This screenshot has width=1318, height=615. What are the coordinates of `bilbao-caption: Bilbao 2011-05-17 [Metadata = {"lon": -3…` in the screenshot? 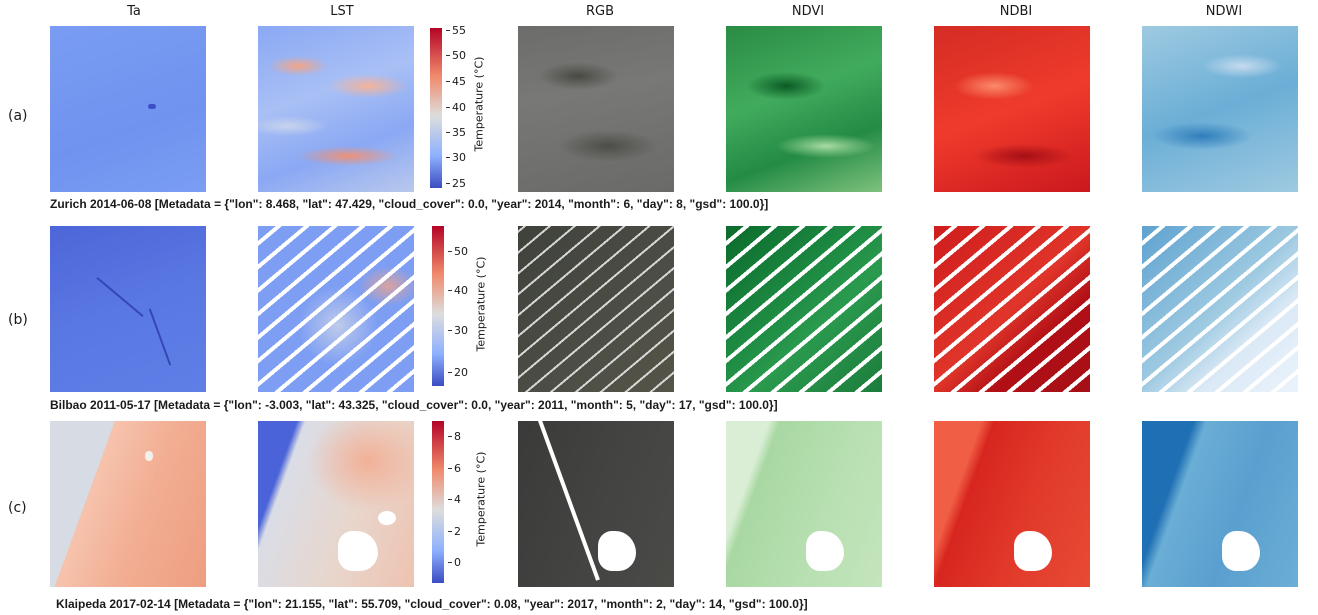 It's located at (414, 405).